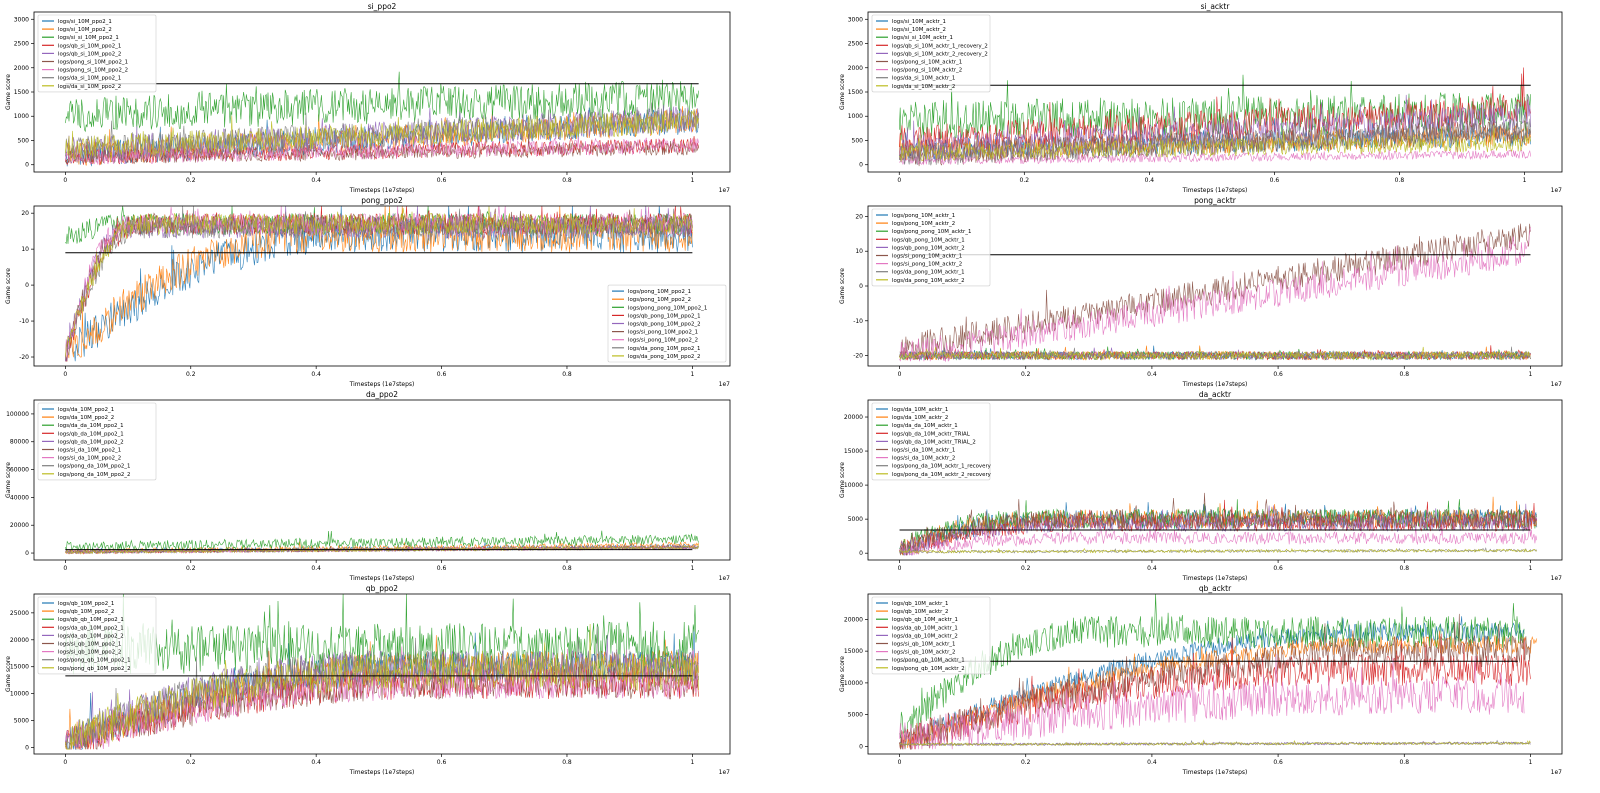  What do you see at coordinates (24, 321) in the screenshot?
I see `y-tick-label: -10` at bounding box center [24, 321].